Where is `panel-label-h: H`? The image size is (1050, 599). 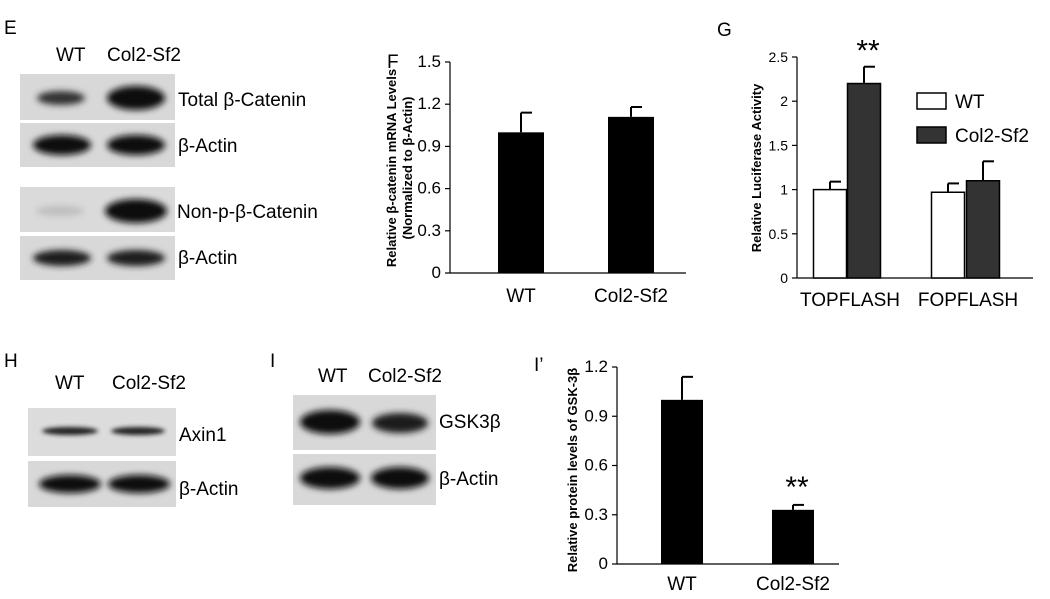 panel-label-h: H is located at coordinates (11, 361).